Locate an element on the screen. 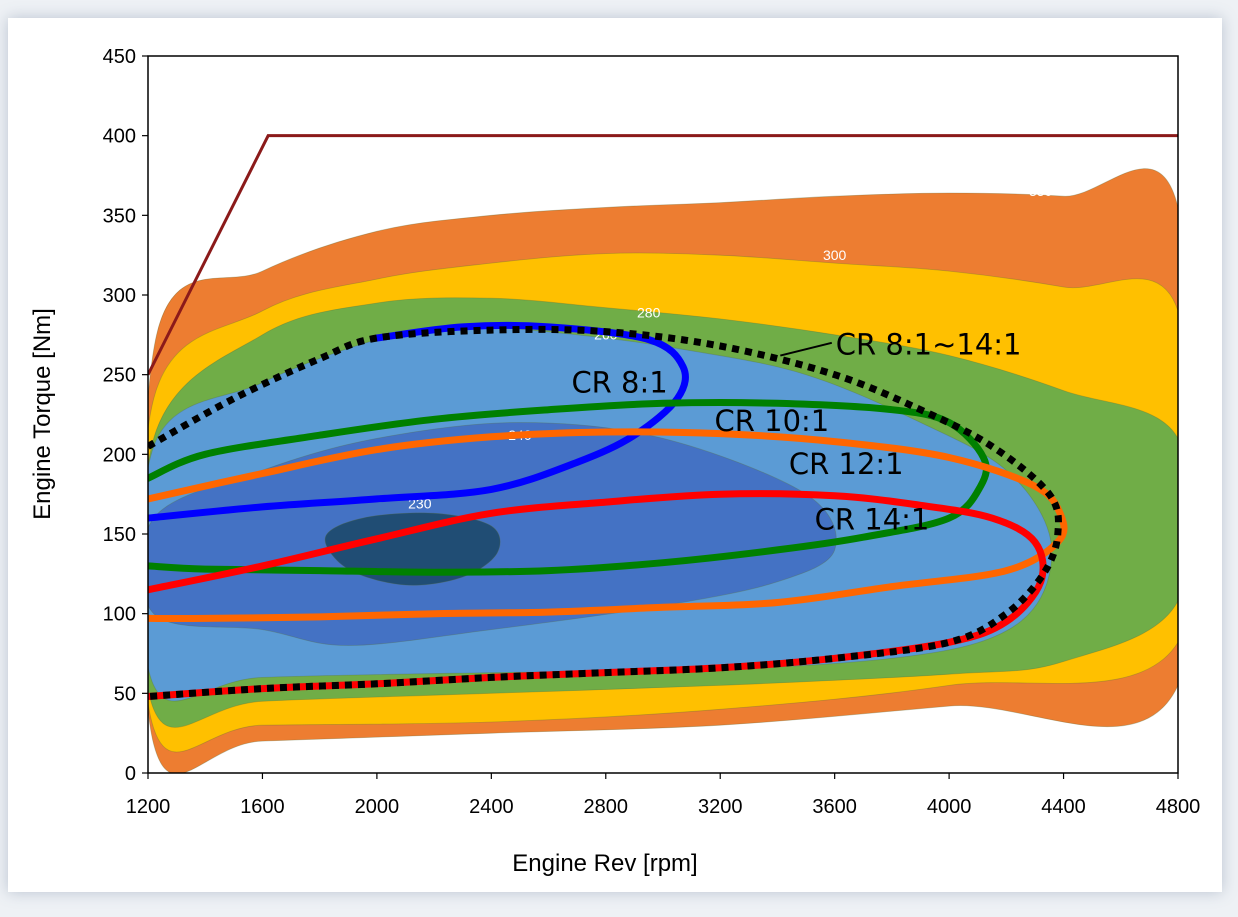 Image resolution: width=1238 pixels, height=917 pixels. annotation-cr-8-1: CR 8:1 is located at coordinates (619, 383).